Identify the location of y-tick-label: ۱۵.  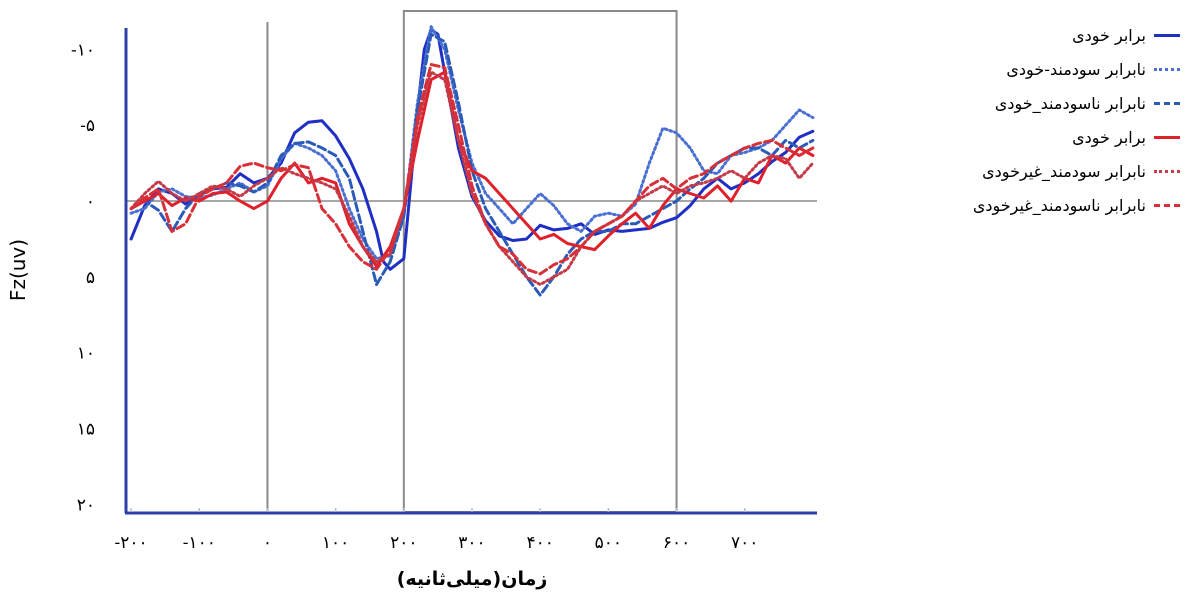
(86, 430).